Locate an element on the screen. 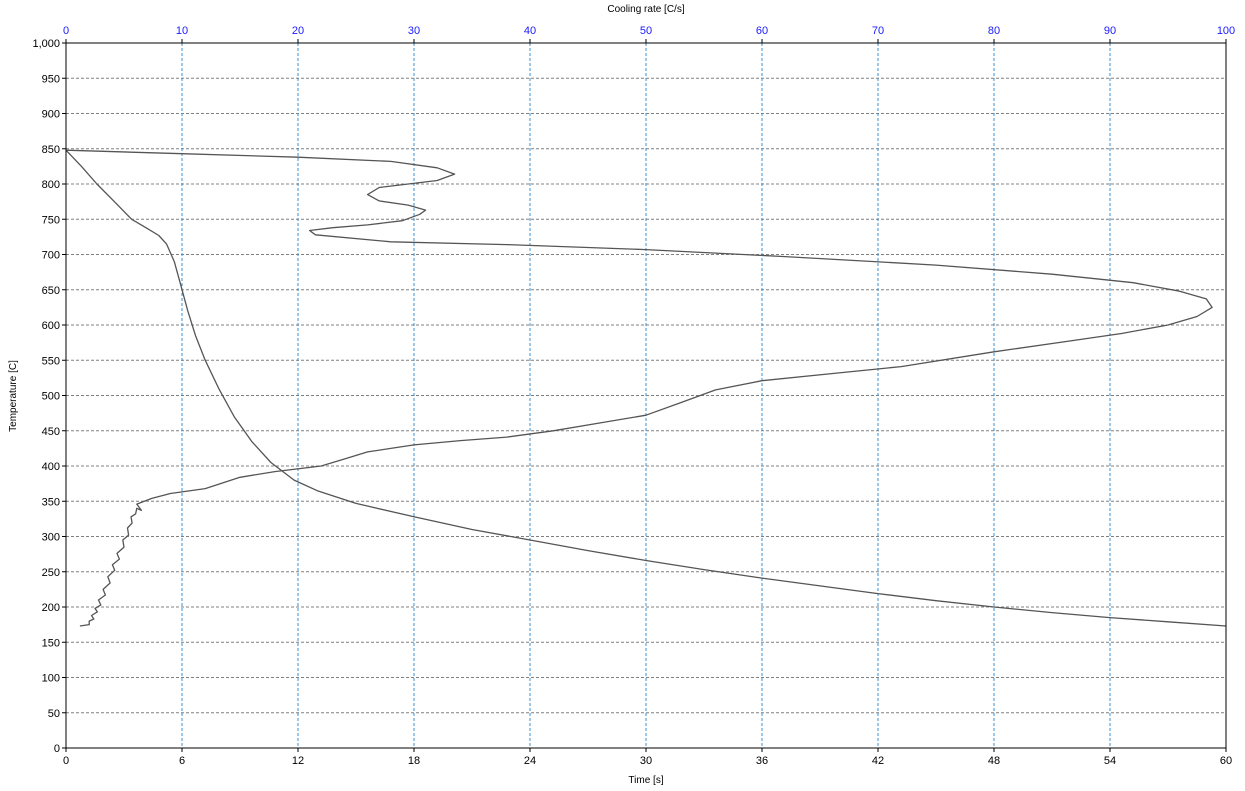  x-axis-title: Time [s] is located at coordinates (645, 780).